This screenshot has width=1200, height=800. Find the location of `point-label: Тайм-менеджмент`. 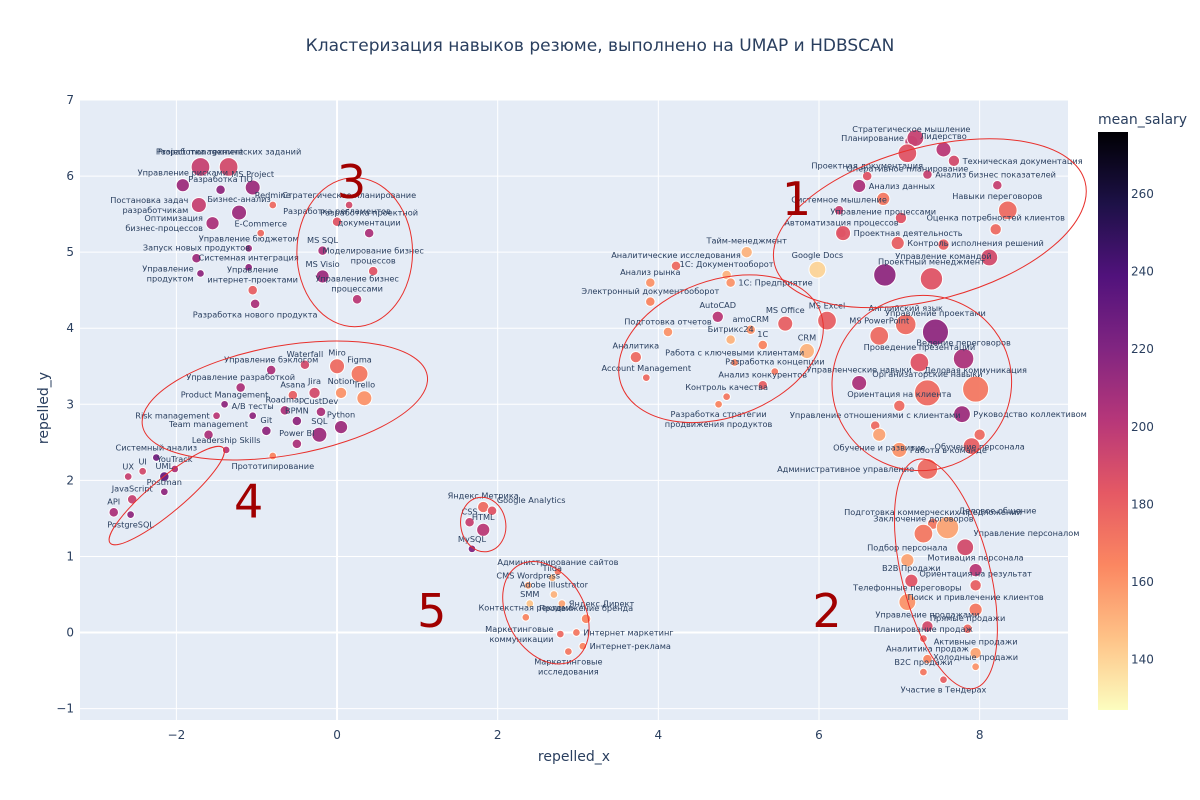

point-label: Тайм-менеджмент is located at coordinates (746, 240).